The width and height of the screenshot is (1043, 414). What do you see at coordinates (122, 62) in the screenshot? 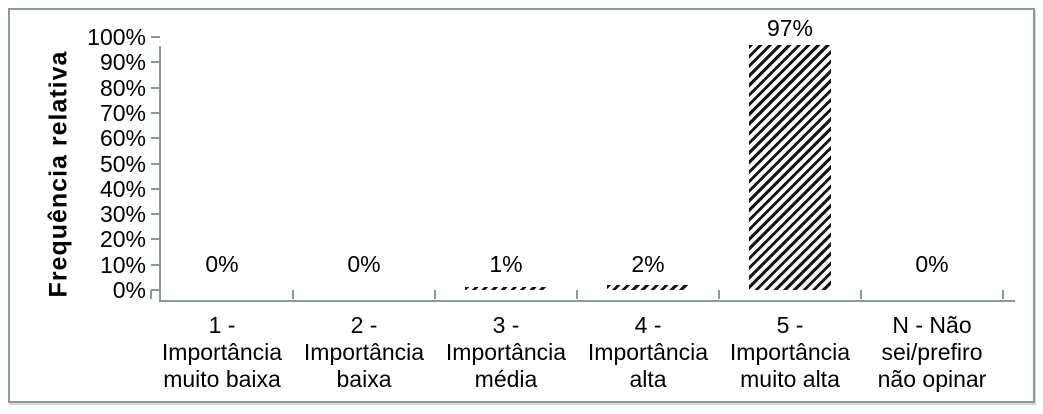
I see `y-tick-label: 90%` at bounding box center [122, 62].